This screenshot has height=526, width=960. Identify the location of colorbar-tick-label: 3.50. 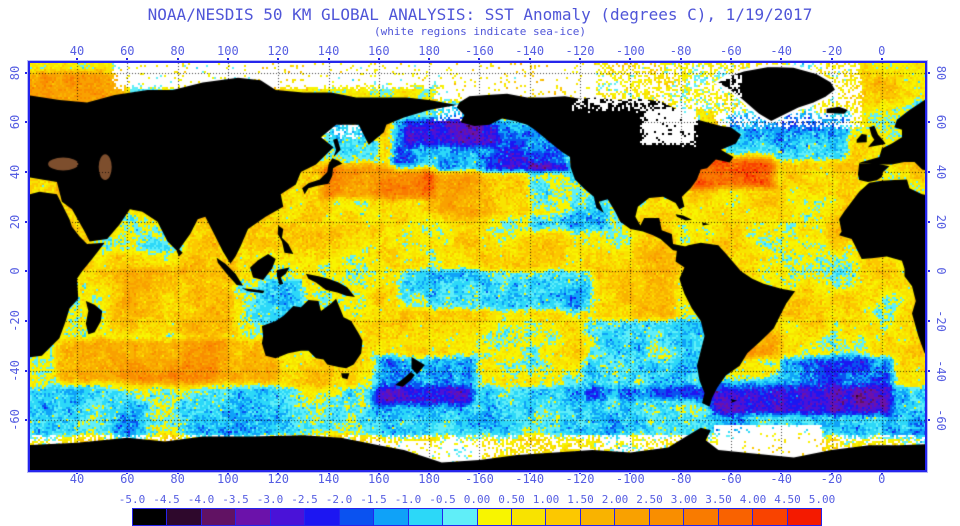
(718, 499).